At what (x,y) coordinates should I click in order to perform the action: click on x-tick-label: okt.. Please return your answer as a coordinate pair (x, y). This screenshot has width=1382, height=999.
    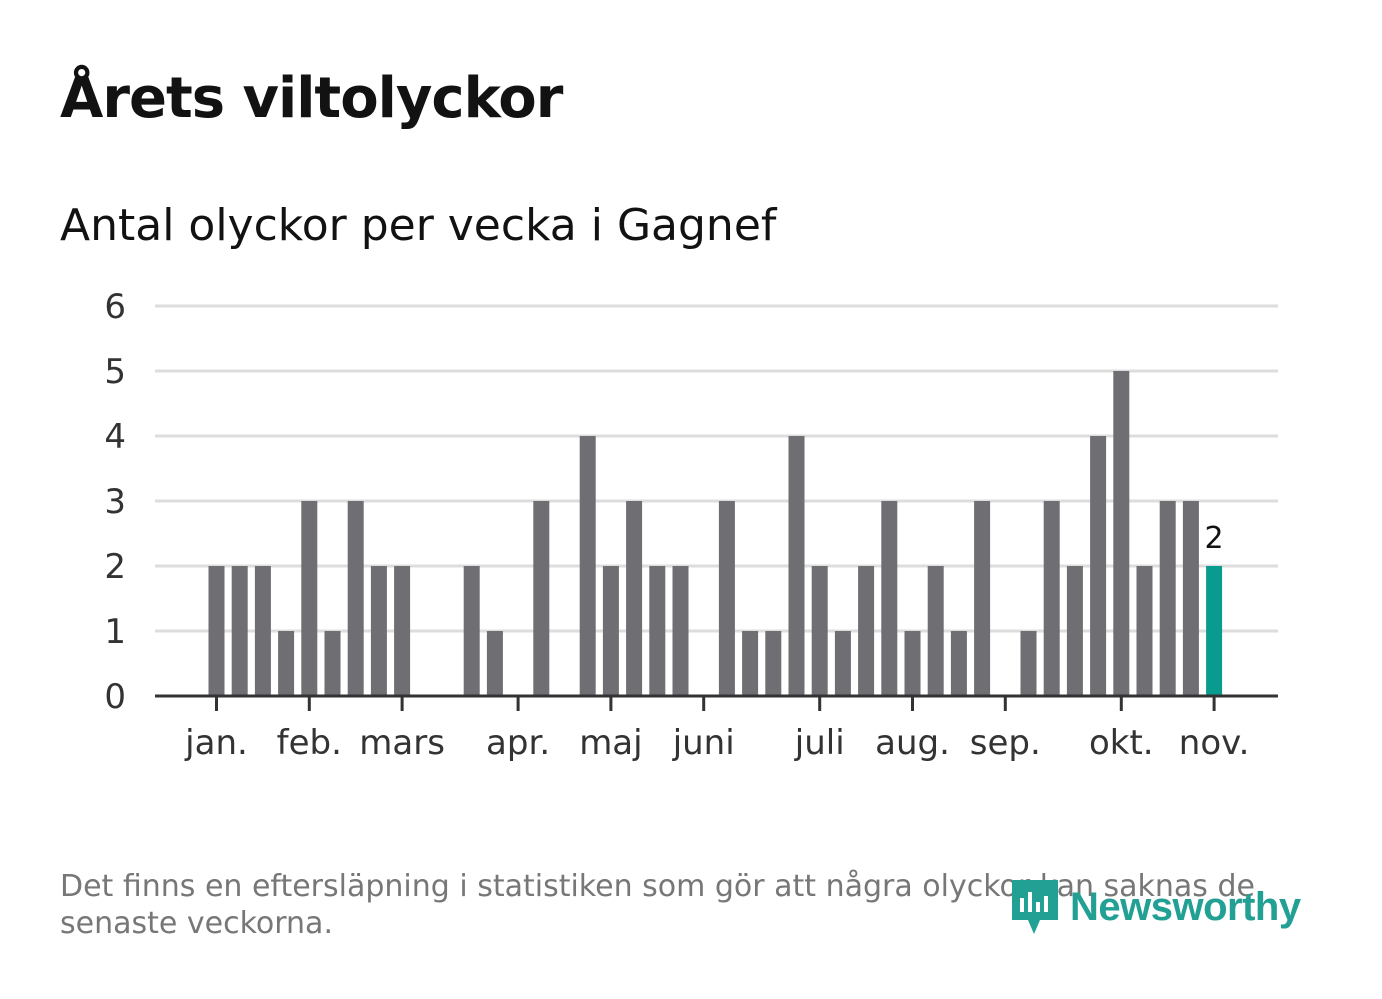
    Looking at the image, I should click on (1121, 743).